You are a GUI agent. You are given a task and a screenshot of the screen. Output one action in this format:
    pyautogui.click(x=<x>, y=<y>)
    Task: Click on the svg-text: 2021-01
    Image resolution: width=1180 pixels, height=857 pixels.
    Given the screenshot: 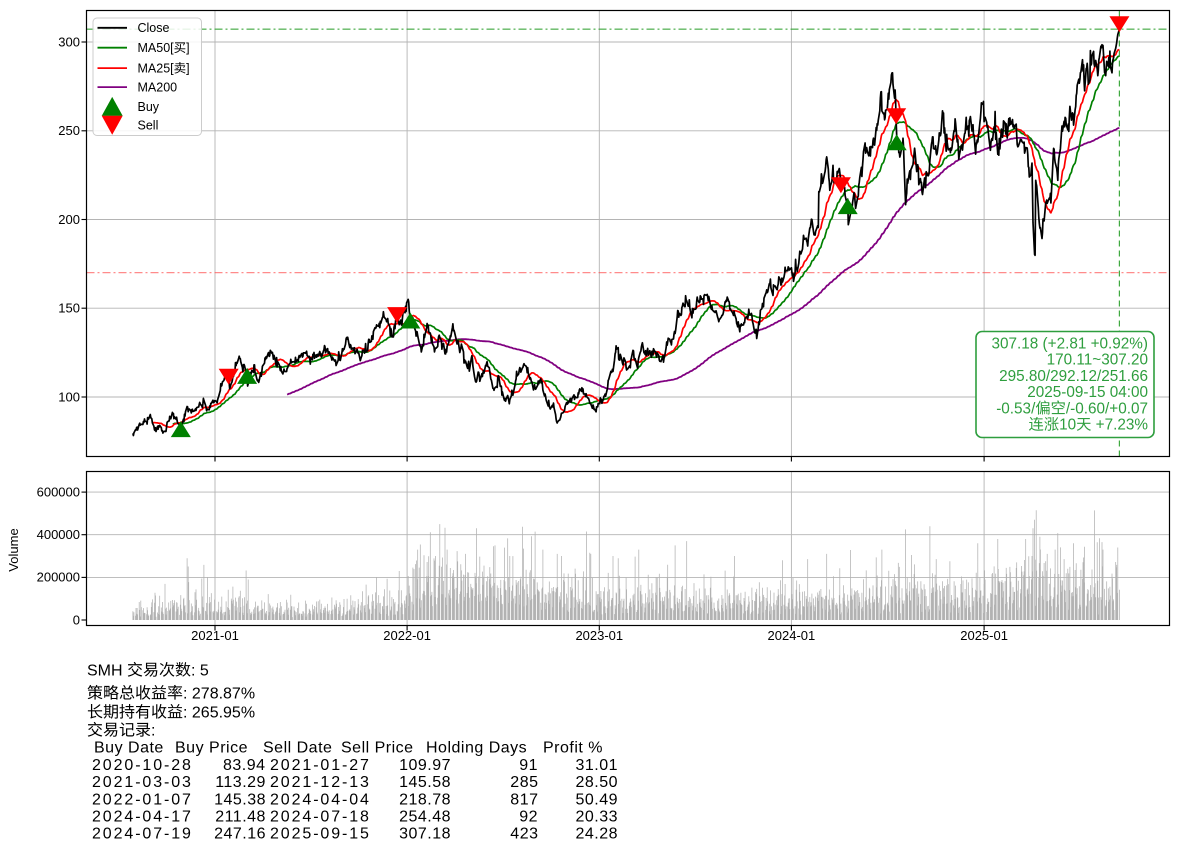 What is the action you would take?
    pyautogui.click(x=215, y=635)
    